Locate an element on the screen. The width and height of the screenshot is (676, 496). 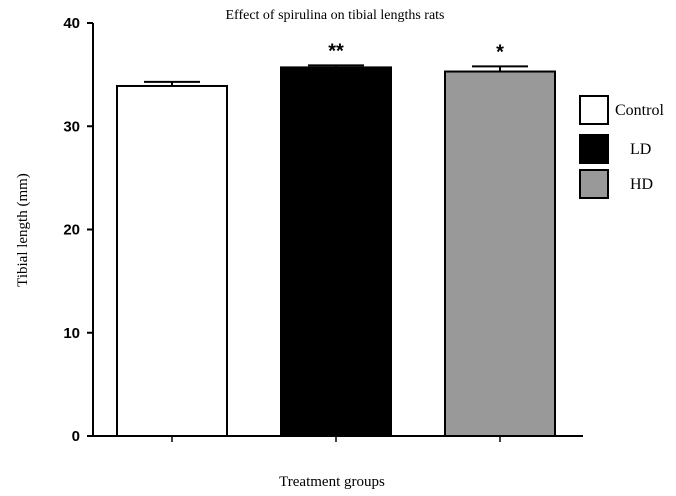
y-axis-ticks: 0 10 20 30 40 is located at coordinates (78, 230).